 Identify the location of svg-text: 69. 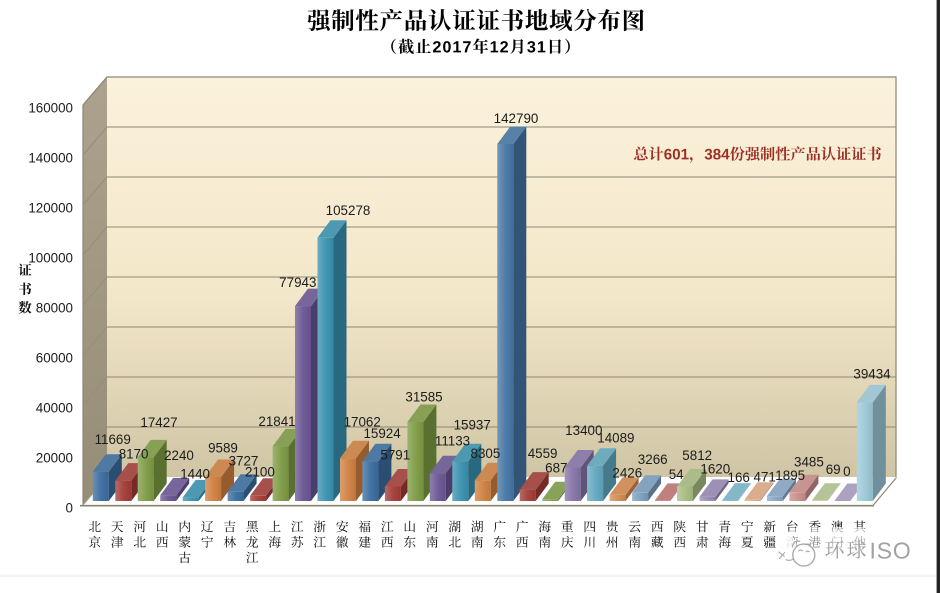
(833, 469).